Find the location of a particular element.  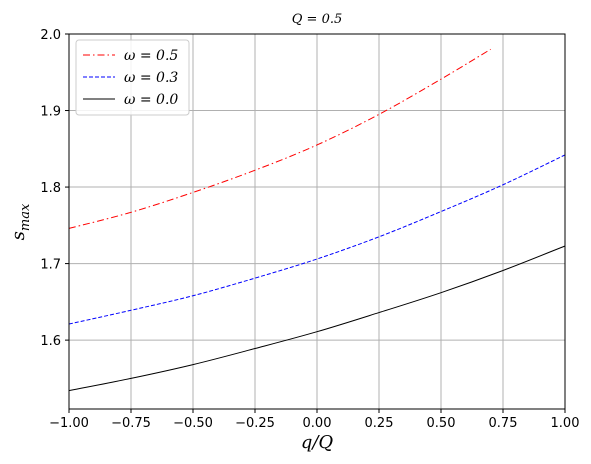

y-axis-label-subscript: max is located at coordinates (25, 217).